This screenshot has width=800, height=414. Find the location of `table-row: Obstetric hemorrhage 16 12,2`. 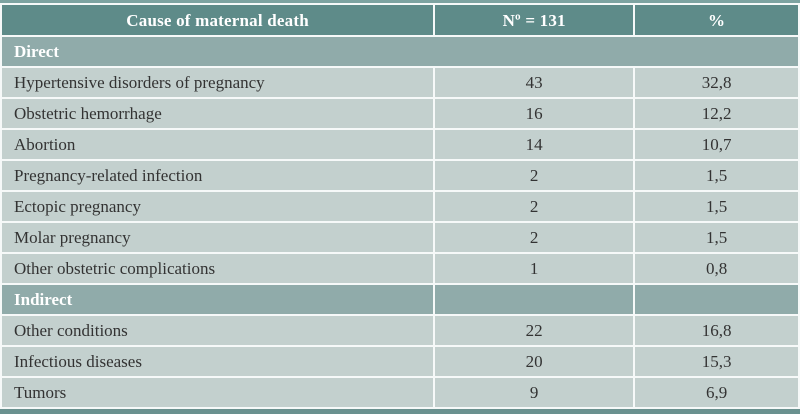

table-row: Obstetric hemorrhage 16 12,2 is located at coordinates (400, 113).